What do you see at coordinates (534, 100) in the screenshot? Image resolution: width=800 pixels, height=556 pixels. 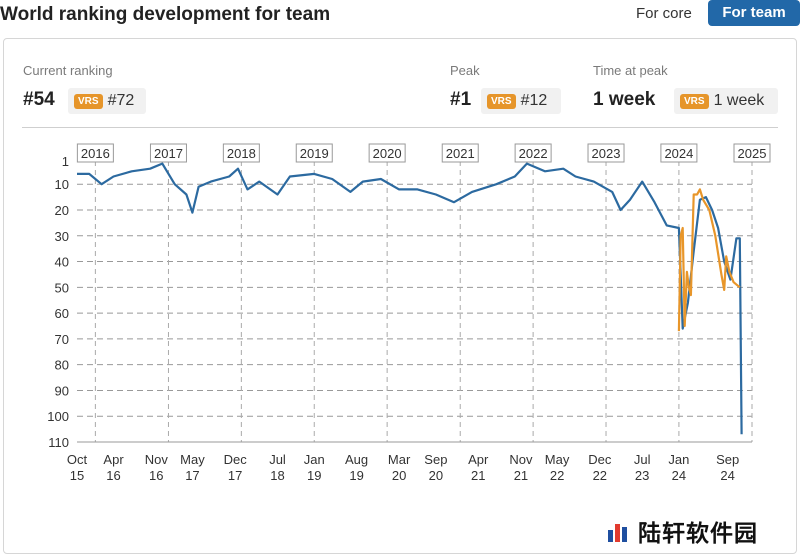 I see `peak-vrs-value: #12` at bounding box center [534, 100].